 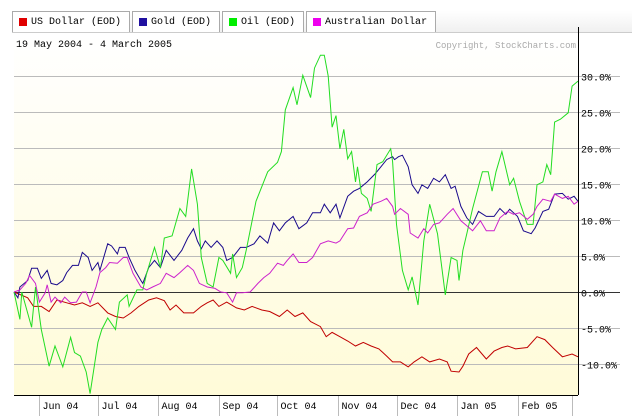 What do you see at coordinates (479, 407) in the screenshot?
I see `x-tick-label: Jan 05` at bounding box center [479, 407].